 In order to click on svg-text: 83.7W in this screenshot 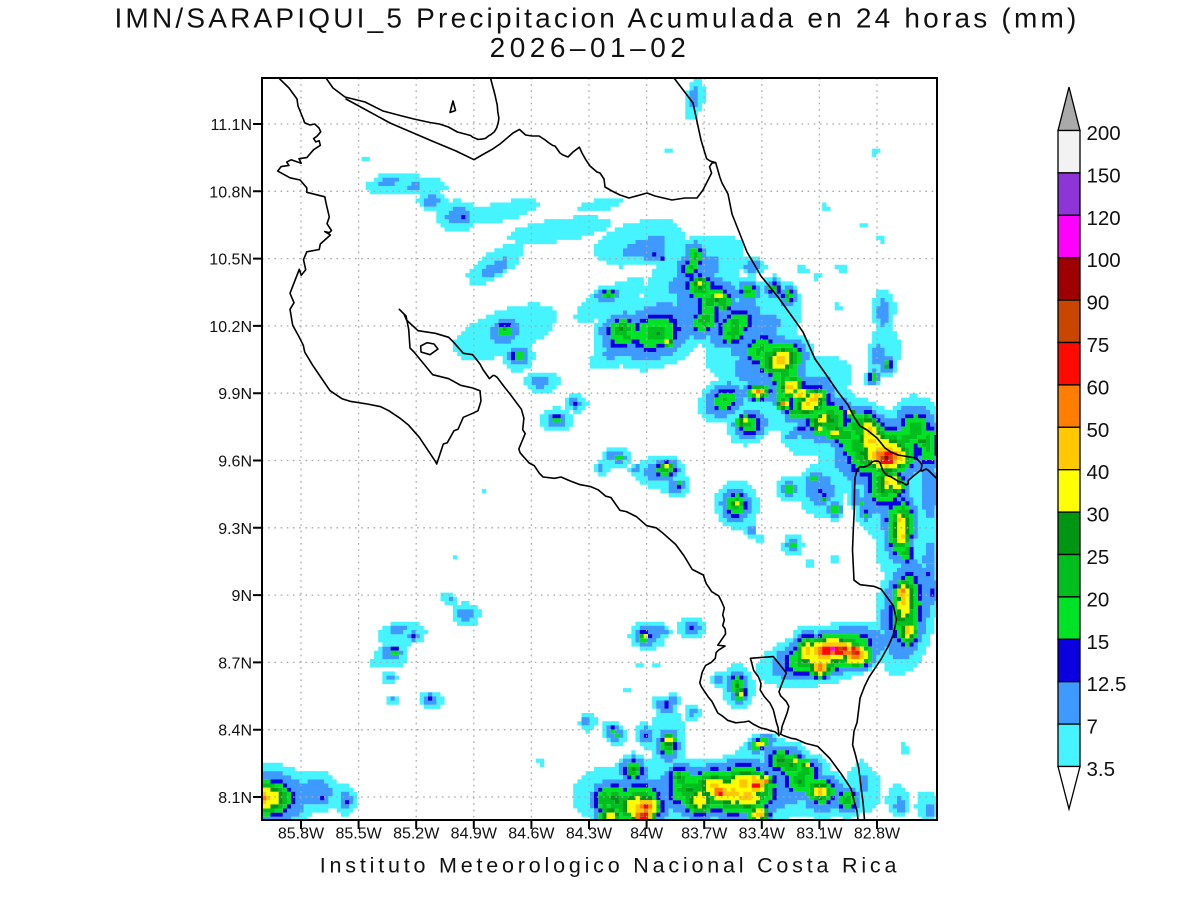, I will do `click(704, 834)`.